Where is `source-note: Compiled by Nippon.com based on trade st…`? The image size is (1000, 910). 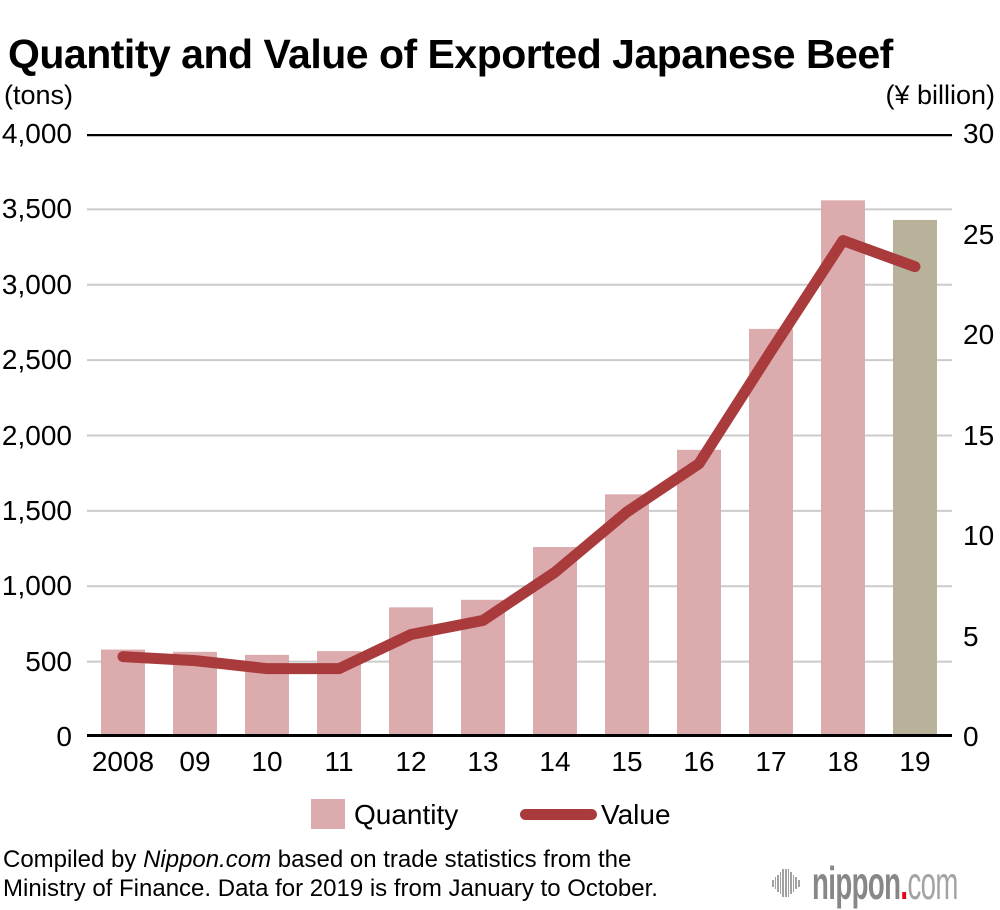
source-note: Compiled by Nippon.com based on trade st… is located at coordinates (330, 874).